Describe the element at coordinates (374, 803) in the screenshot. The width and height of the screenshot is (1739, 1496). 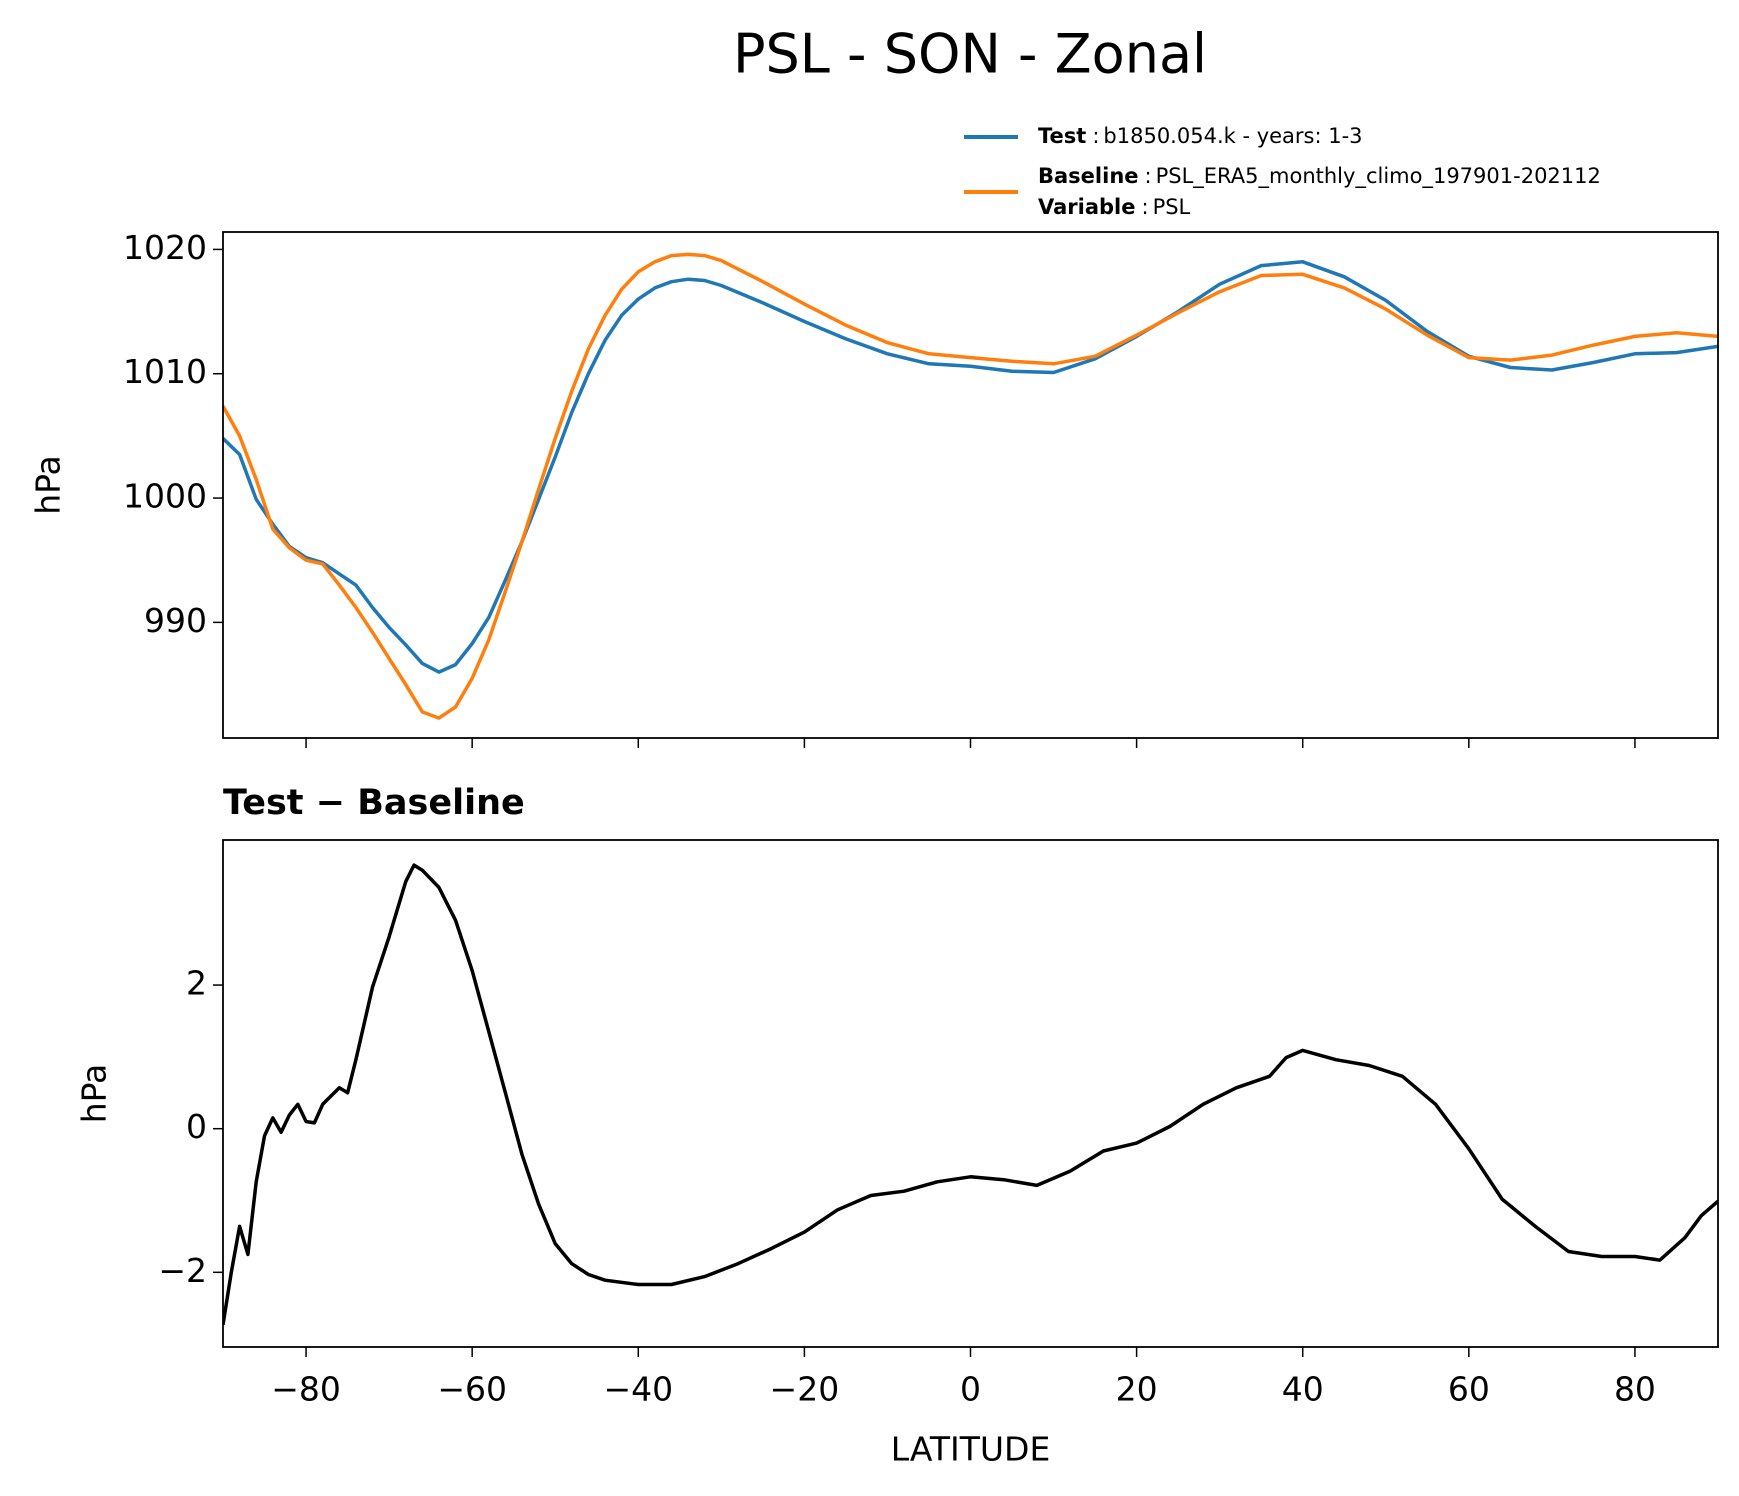
I see `subplot-title: Test − Baseline` at that location.